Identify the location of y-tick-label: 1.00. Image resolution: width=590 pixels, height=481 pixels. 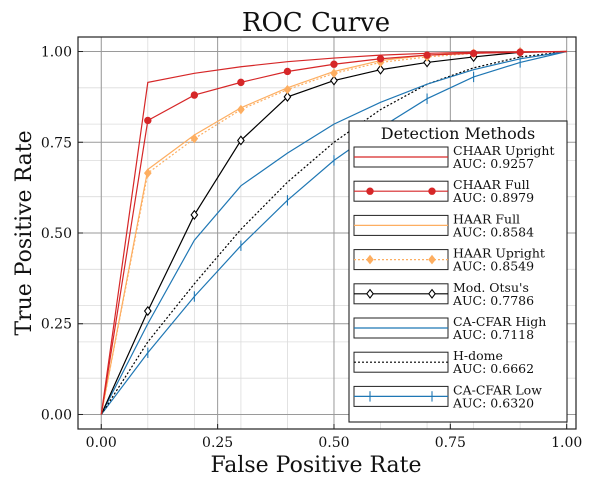
(56, 53).